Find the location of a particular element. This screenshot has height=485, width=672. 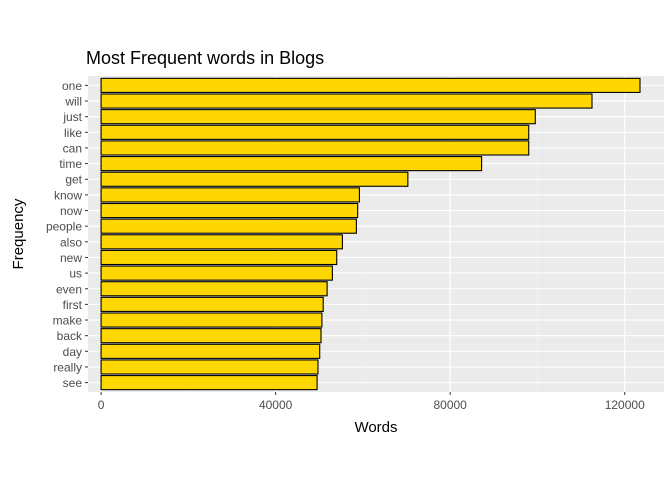

y-tick-label: will is located at coordinates (73, 102).